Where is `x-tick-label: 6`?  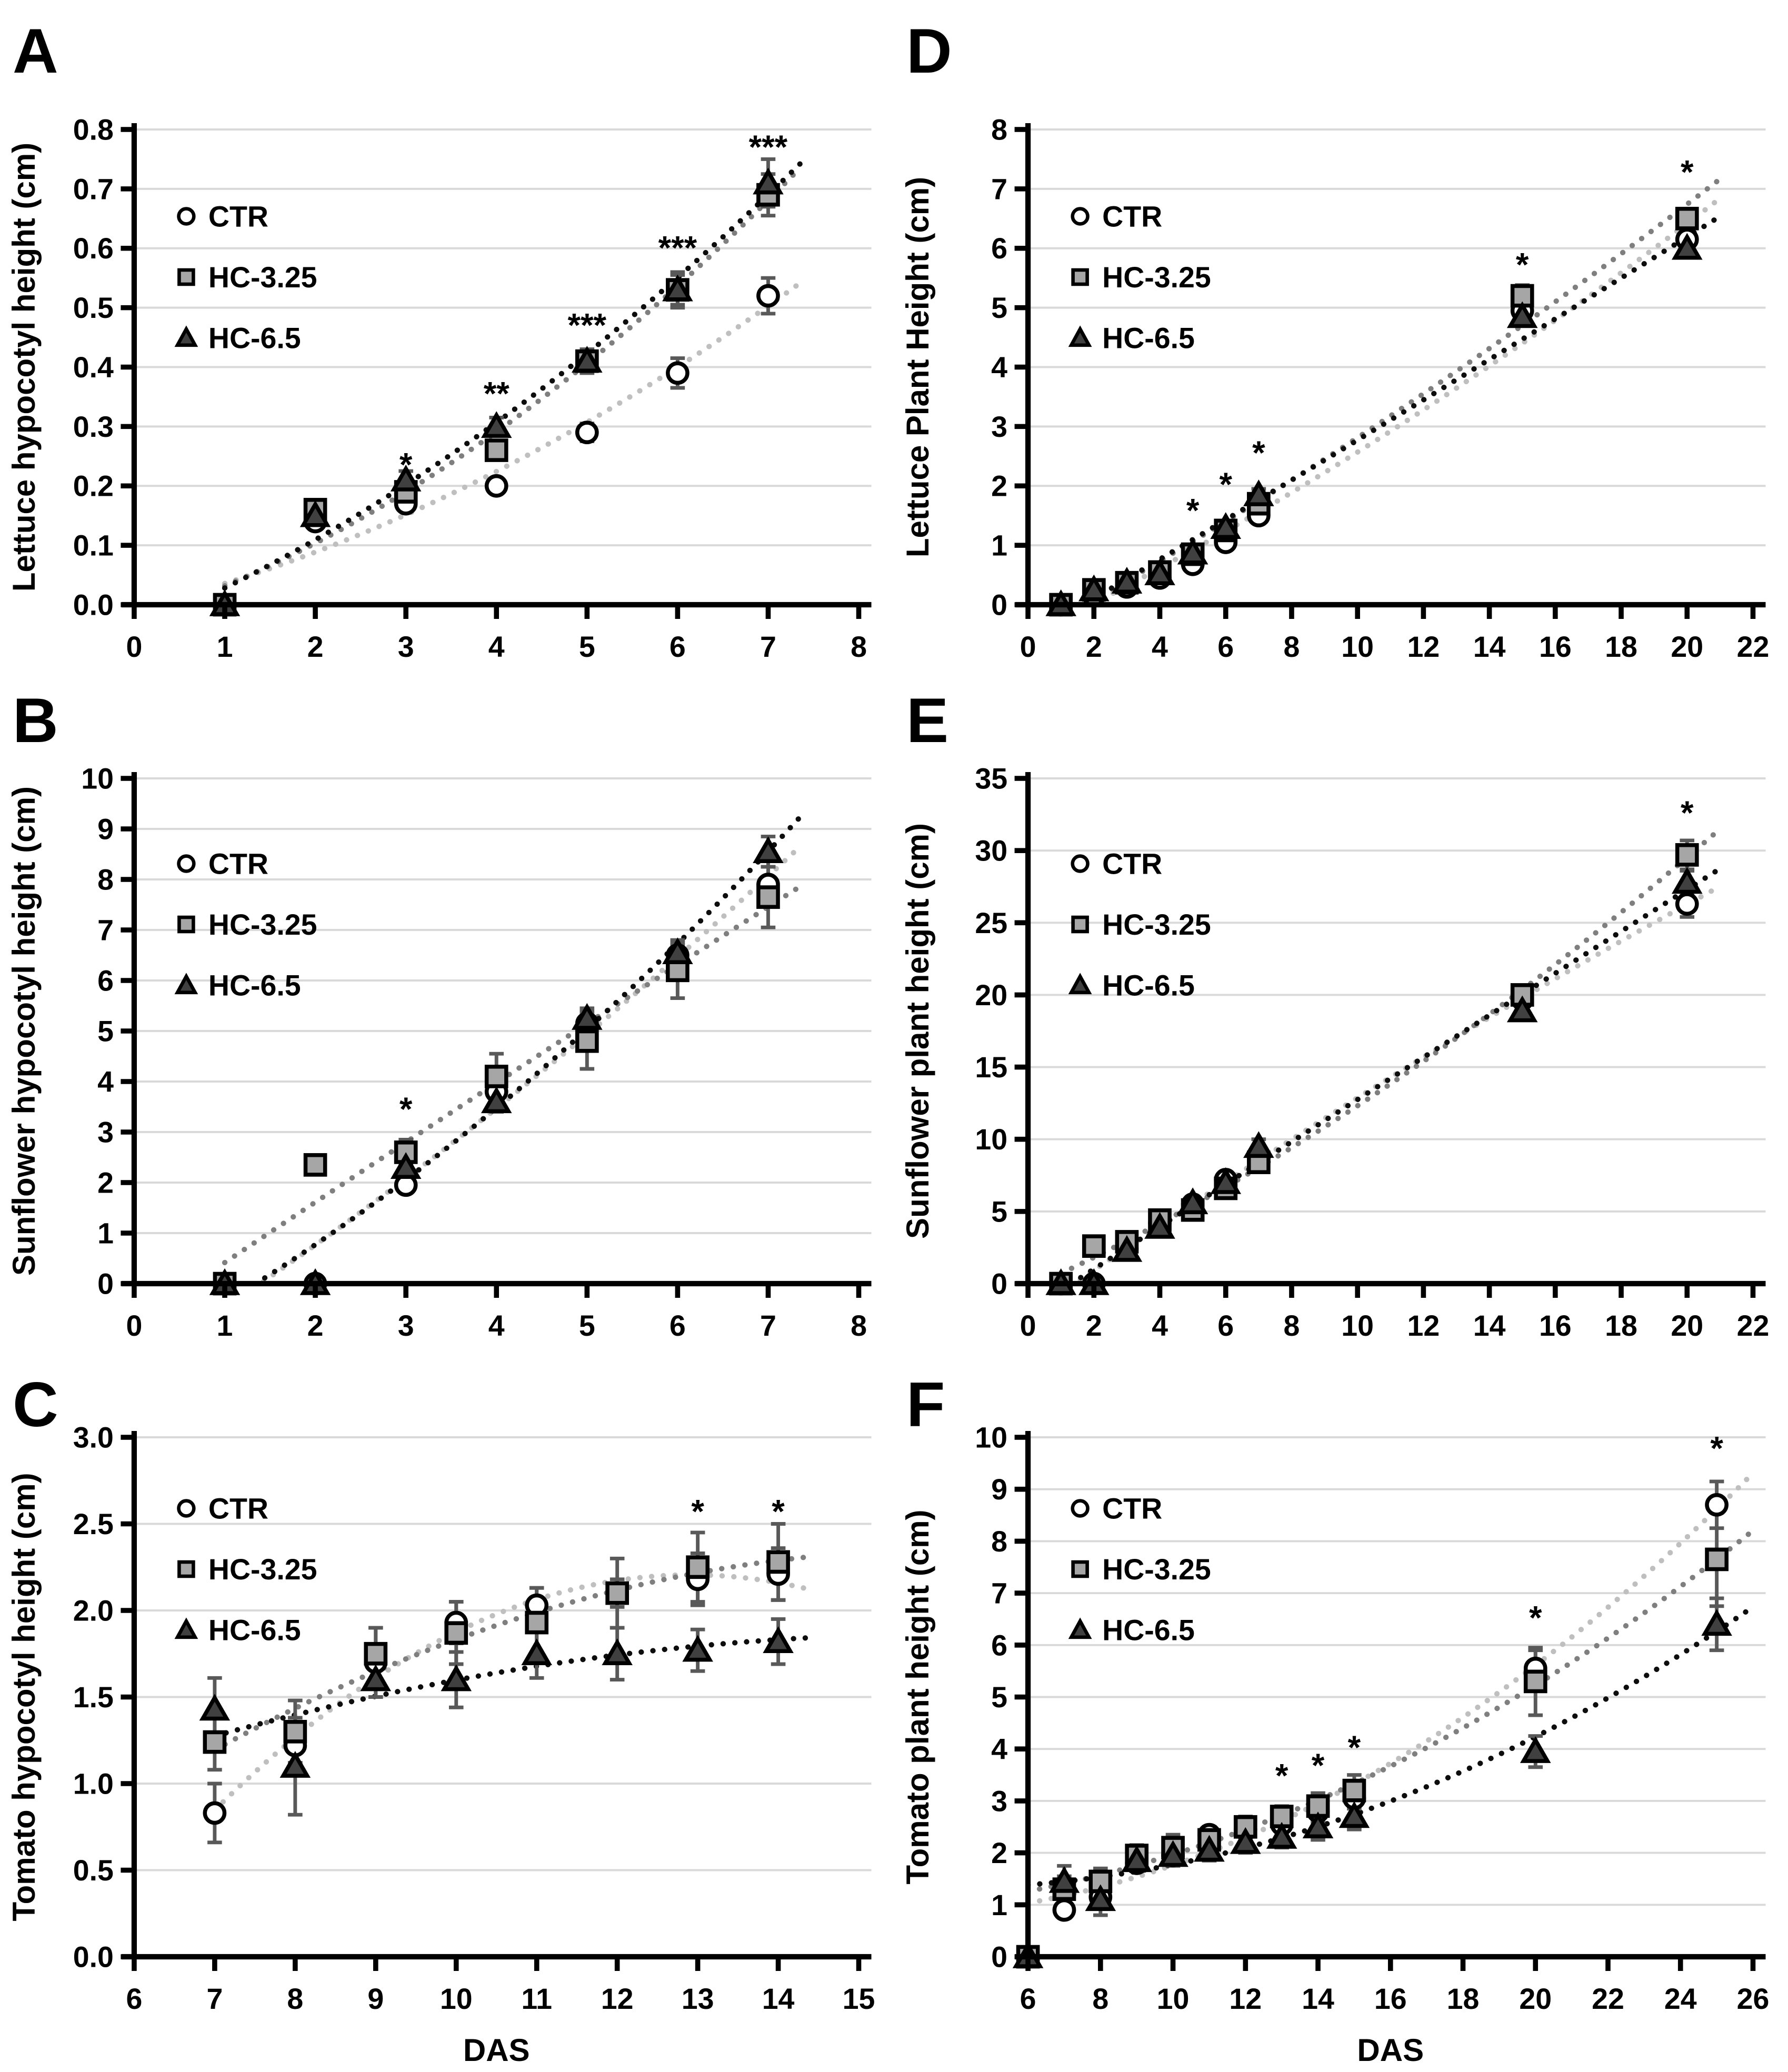
x-tick-label: 6 is located at coordinates (678, 1326).